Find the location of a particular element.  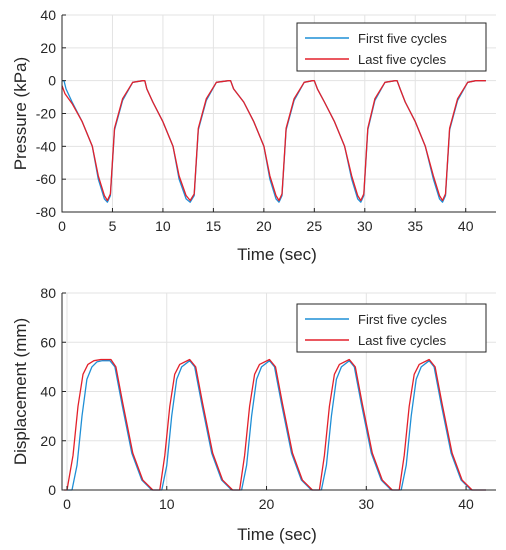

pressure-y-tick-label: 20 is located at coordinates (48, 48).